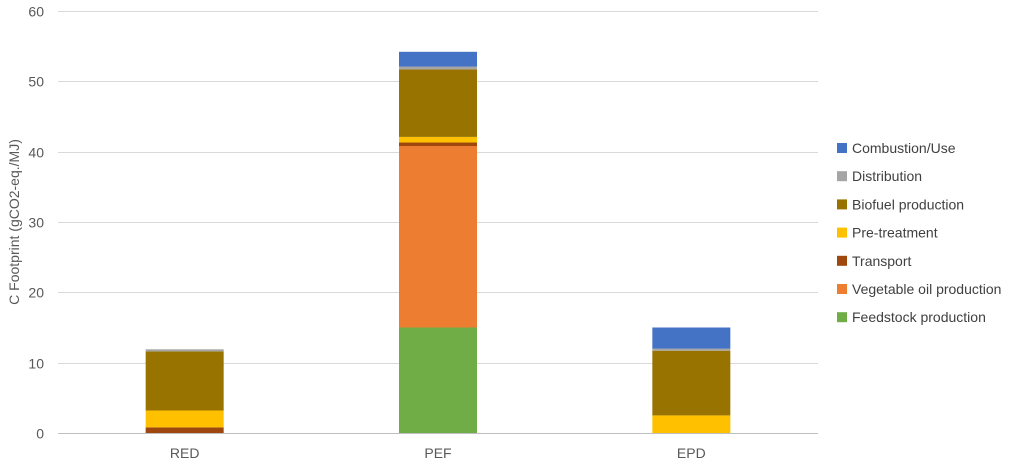 The width and height of the screenshot is (1021, 464). Describe the element at coordinates (438, 380) in the screenshot. I see `bar-segment-feedstock-production` at that location.